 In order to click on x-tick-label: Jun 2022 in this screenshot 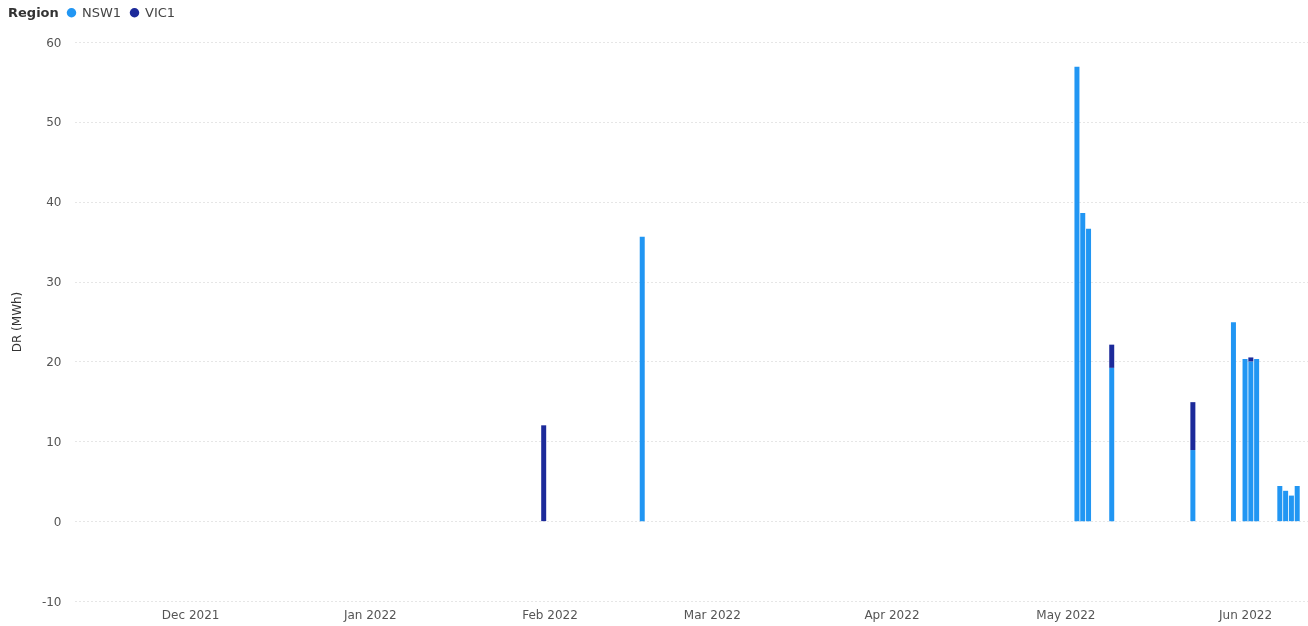, I will do `click(1245, 614)`.